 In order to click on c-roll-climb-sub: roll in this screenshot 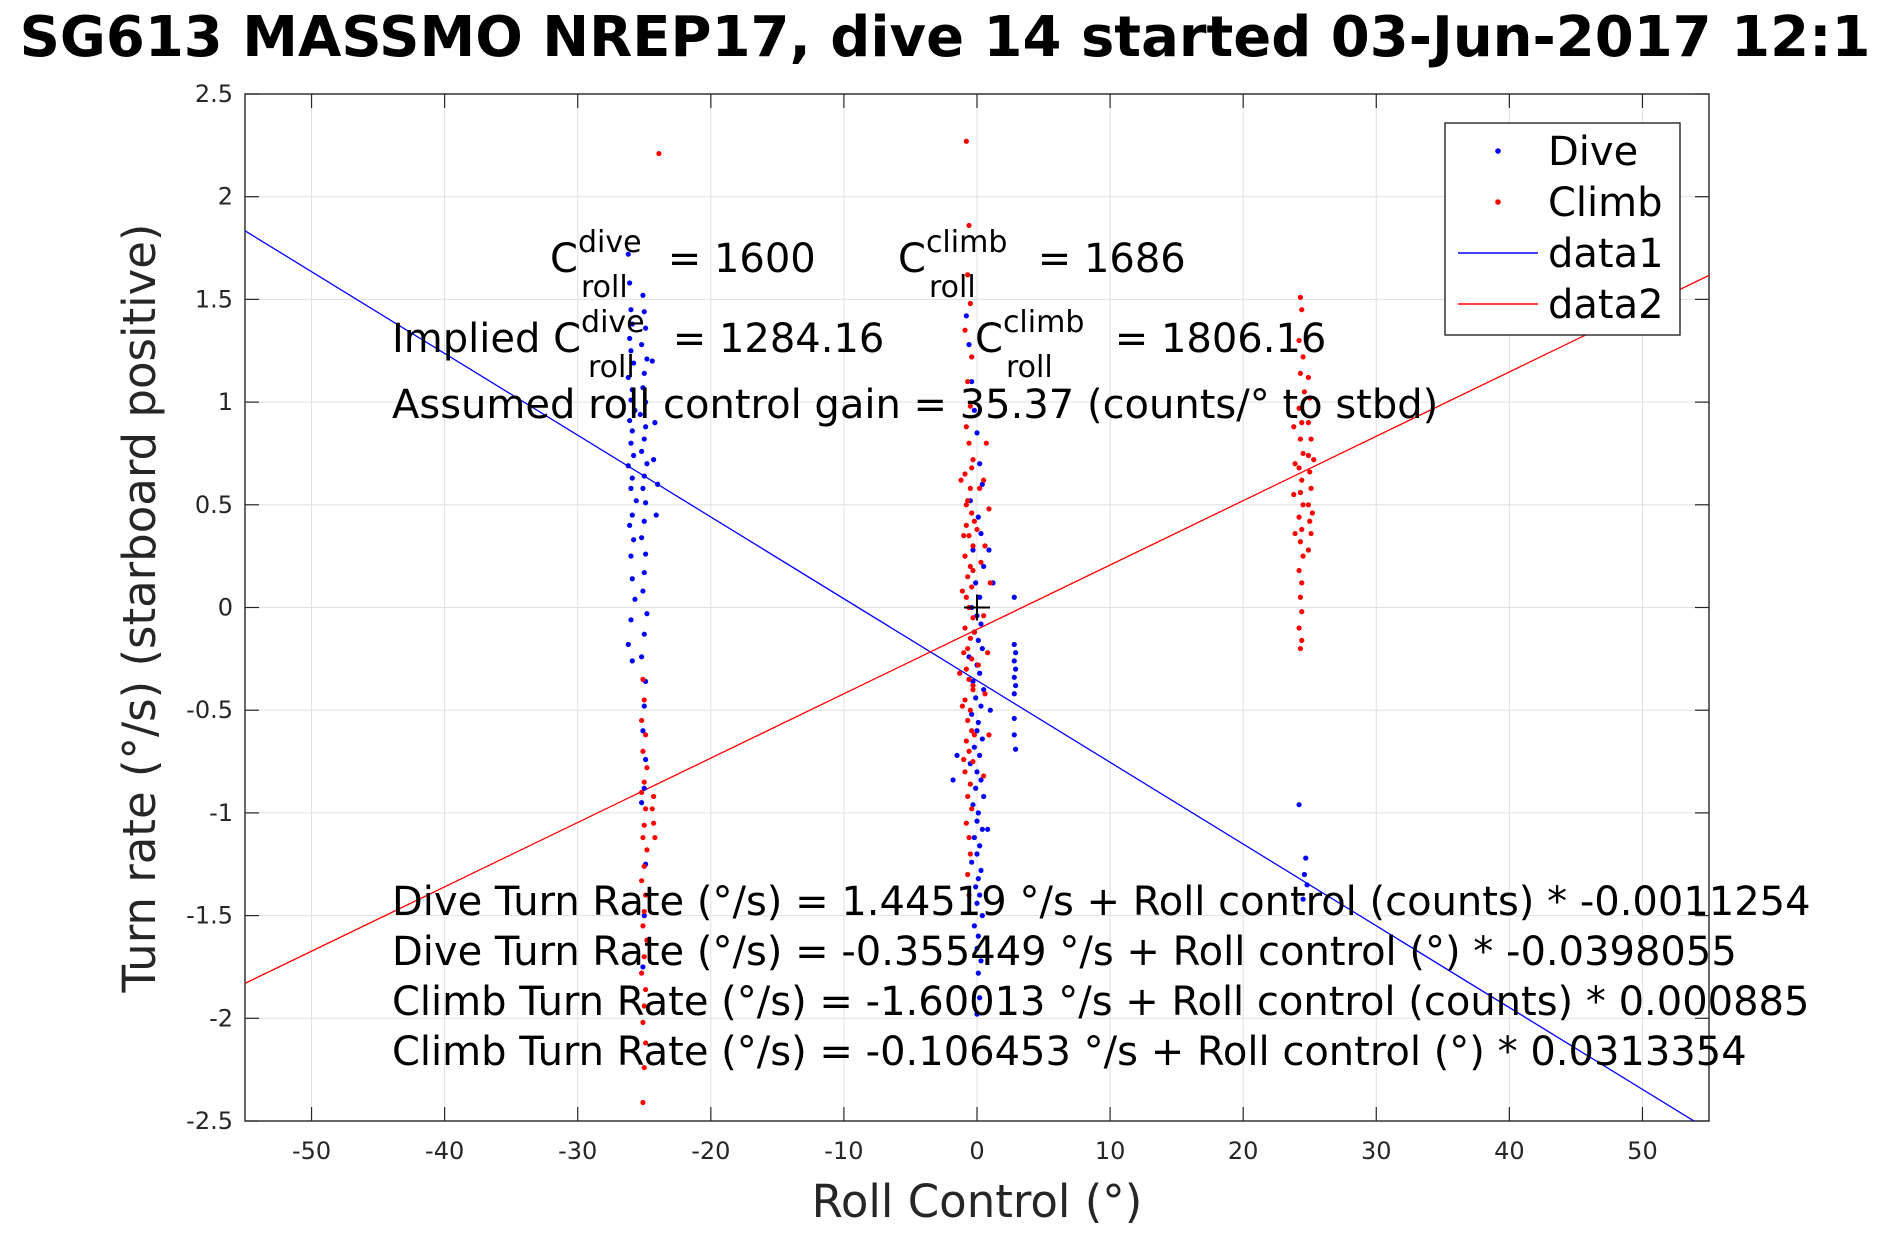, I will do `click(952, 287)`.